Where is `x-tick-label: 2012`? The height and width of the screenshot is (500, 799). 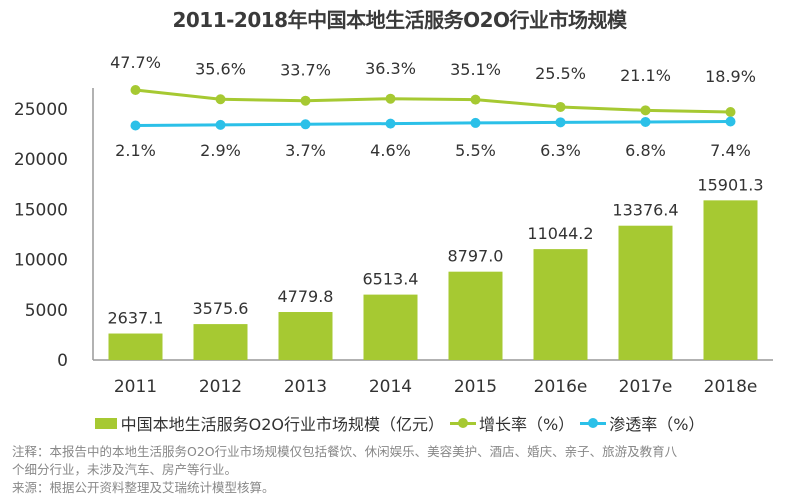 x-tick-label: 2012 is located at coordinates (220, 387).